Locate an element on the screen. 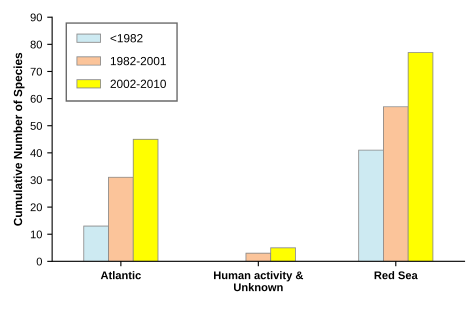  x-tick-label: Atlantic is located at coordinates (120, 275).